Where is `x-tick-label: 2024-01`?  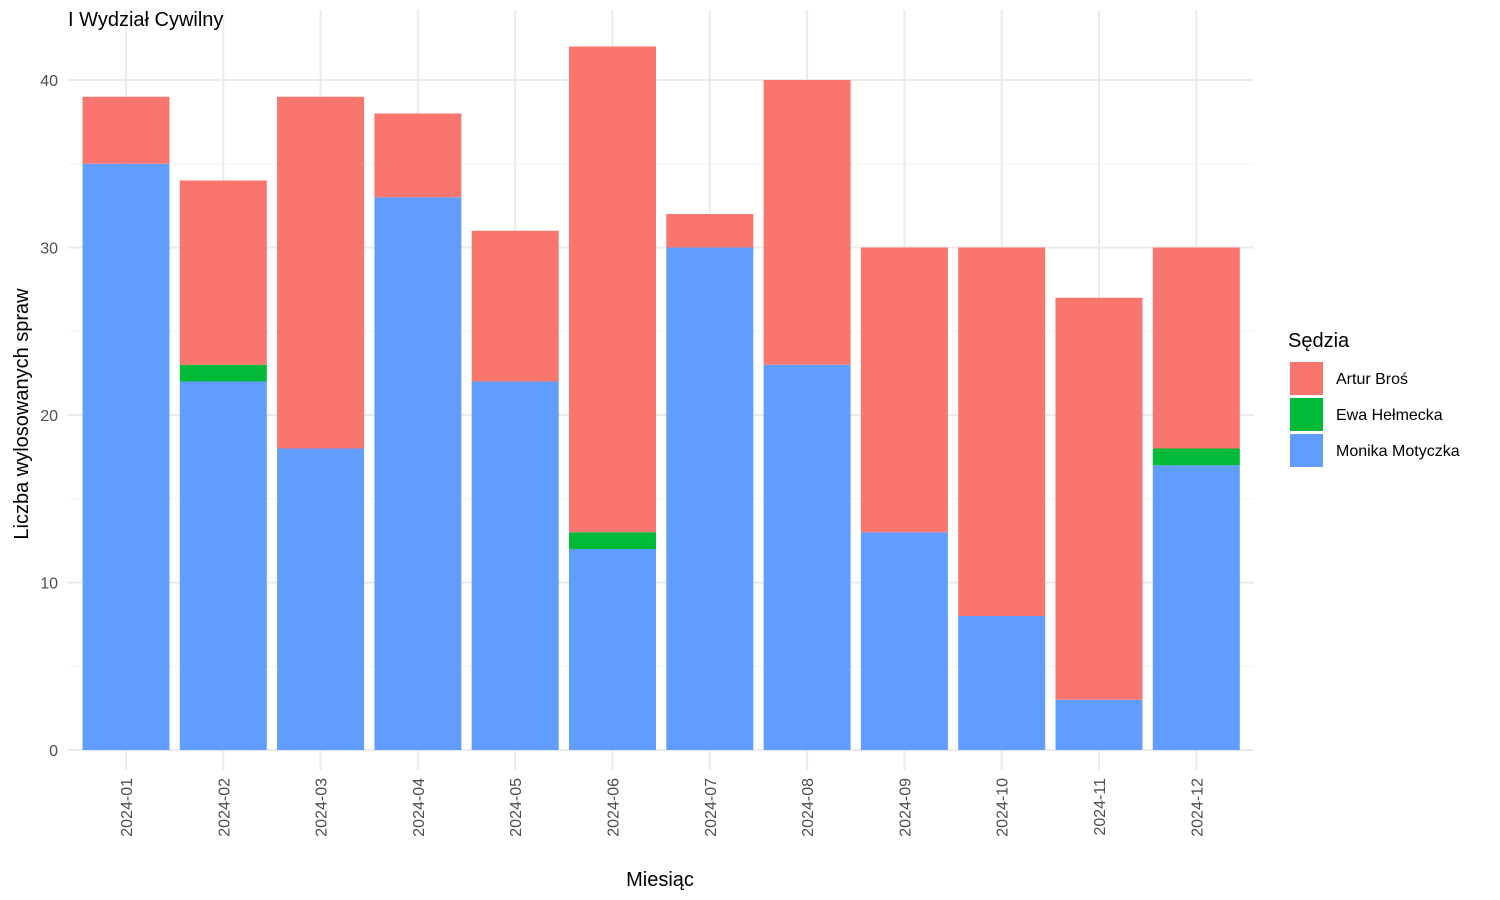
x-tick-label: 2024-01 is located at coordinates (127, 807).